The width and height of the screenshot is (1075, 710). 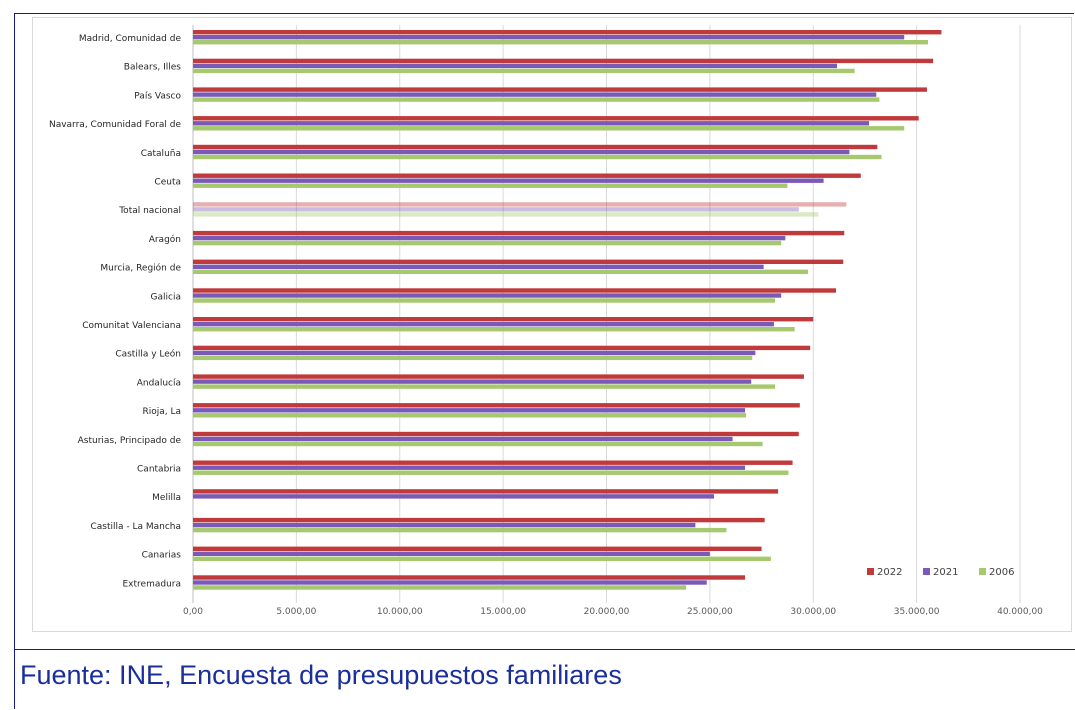 I want to click on category-label: Galicia, so click(x=166, y=297).